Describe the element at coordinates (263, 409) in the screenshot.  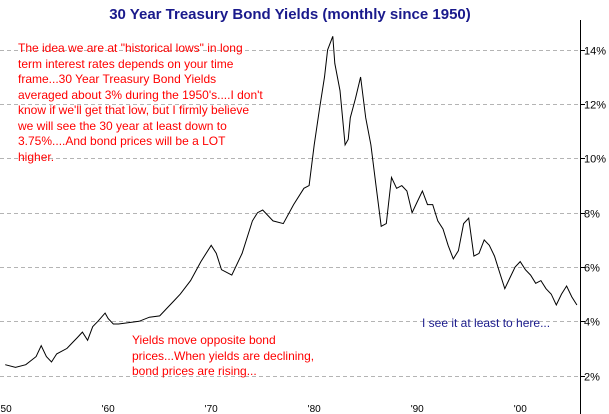
I see `x-axis-ticks: '50 '60 '70 '80 '90 '00` at that location.